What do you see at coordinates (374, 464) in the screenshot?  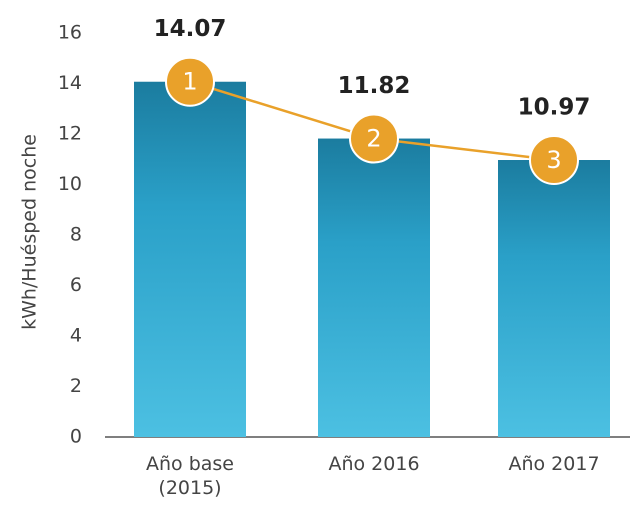 I see `x-tick-label: Año 2016` at bounding box center [374, 464].